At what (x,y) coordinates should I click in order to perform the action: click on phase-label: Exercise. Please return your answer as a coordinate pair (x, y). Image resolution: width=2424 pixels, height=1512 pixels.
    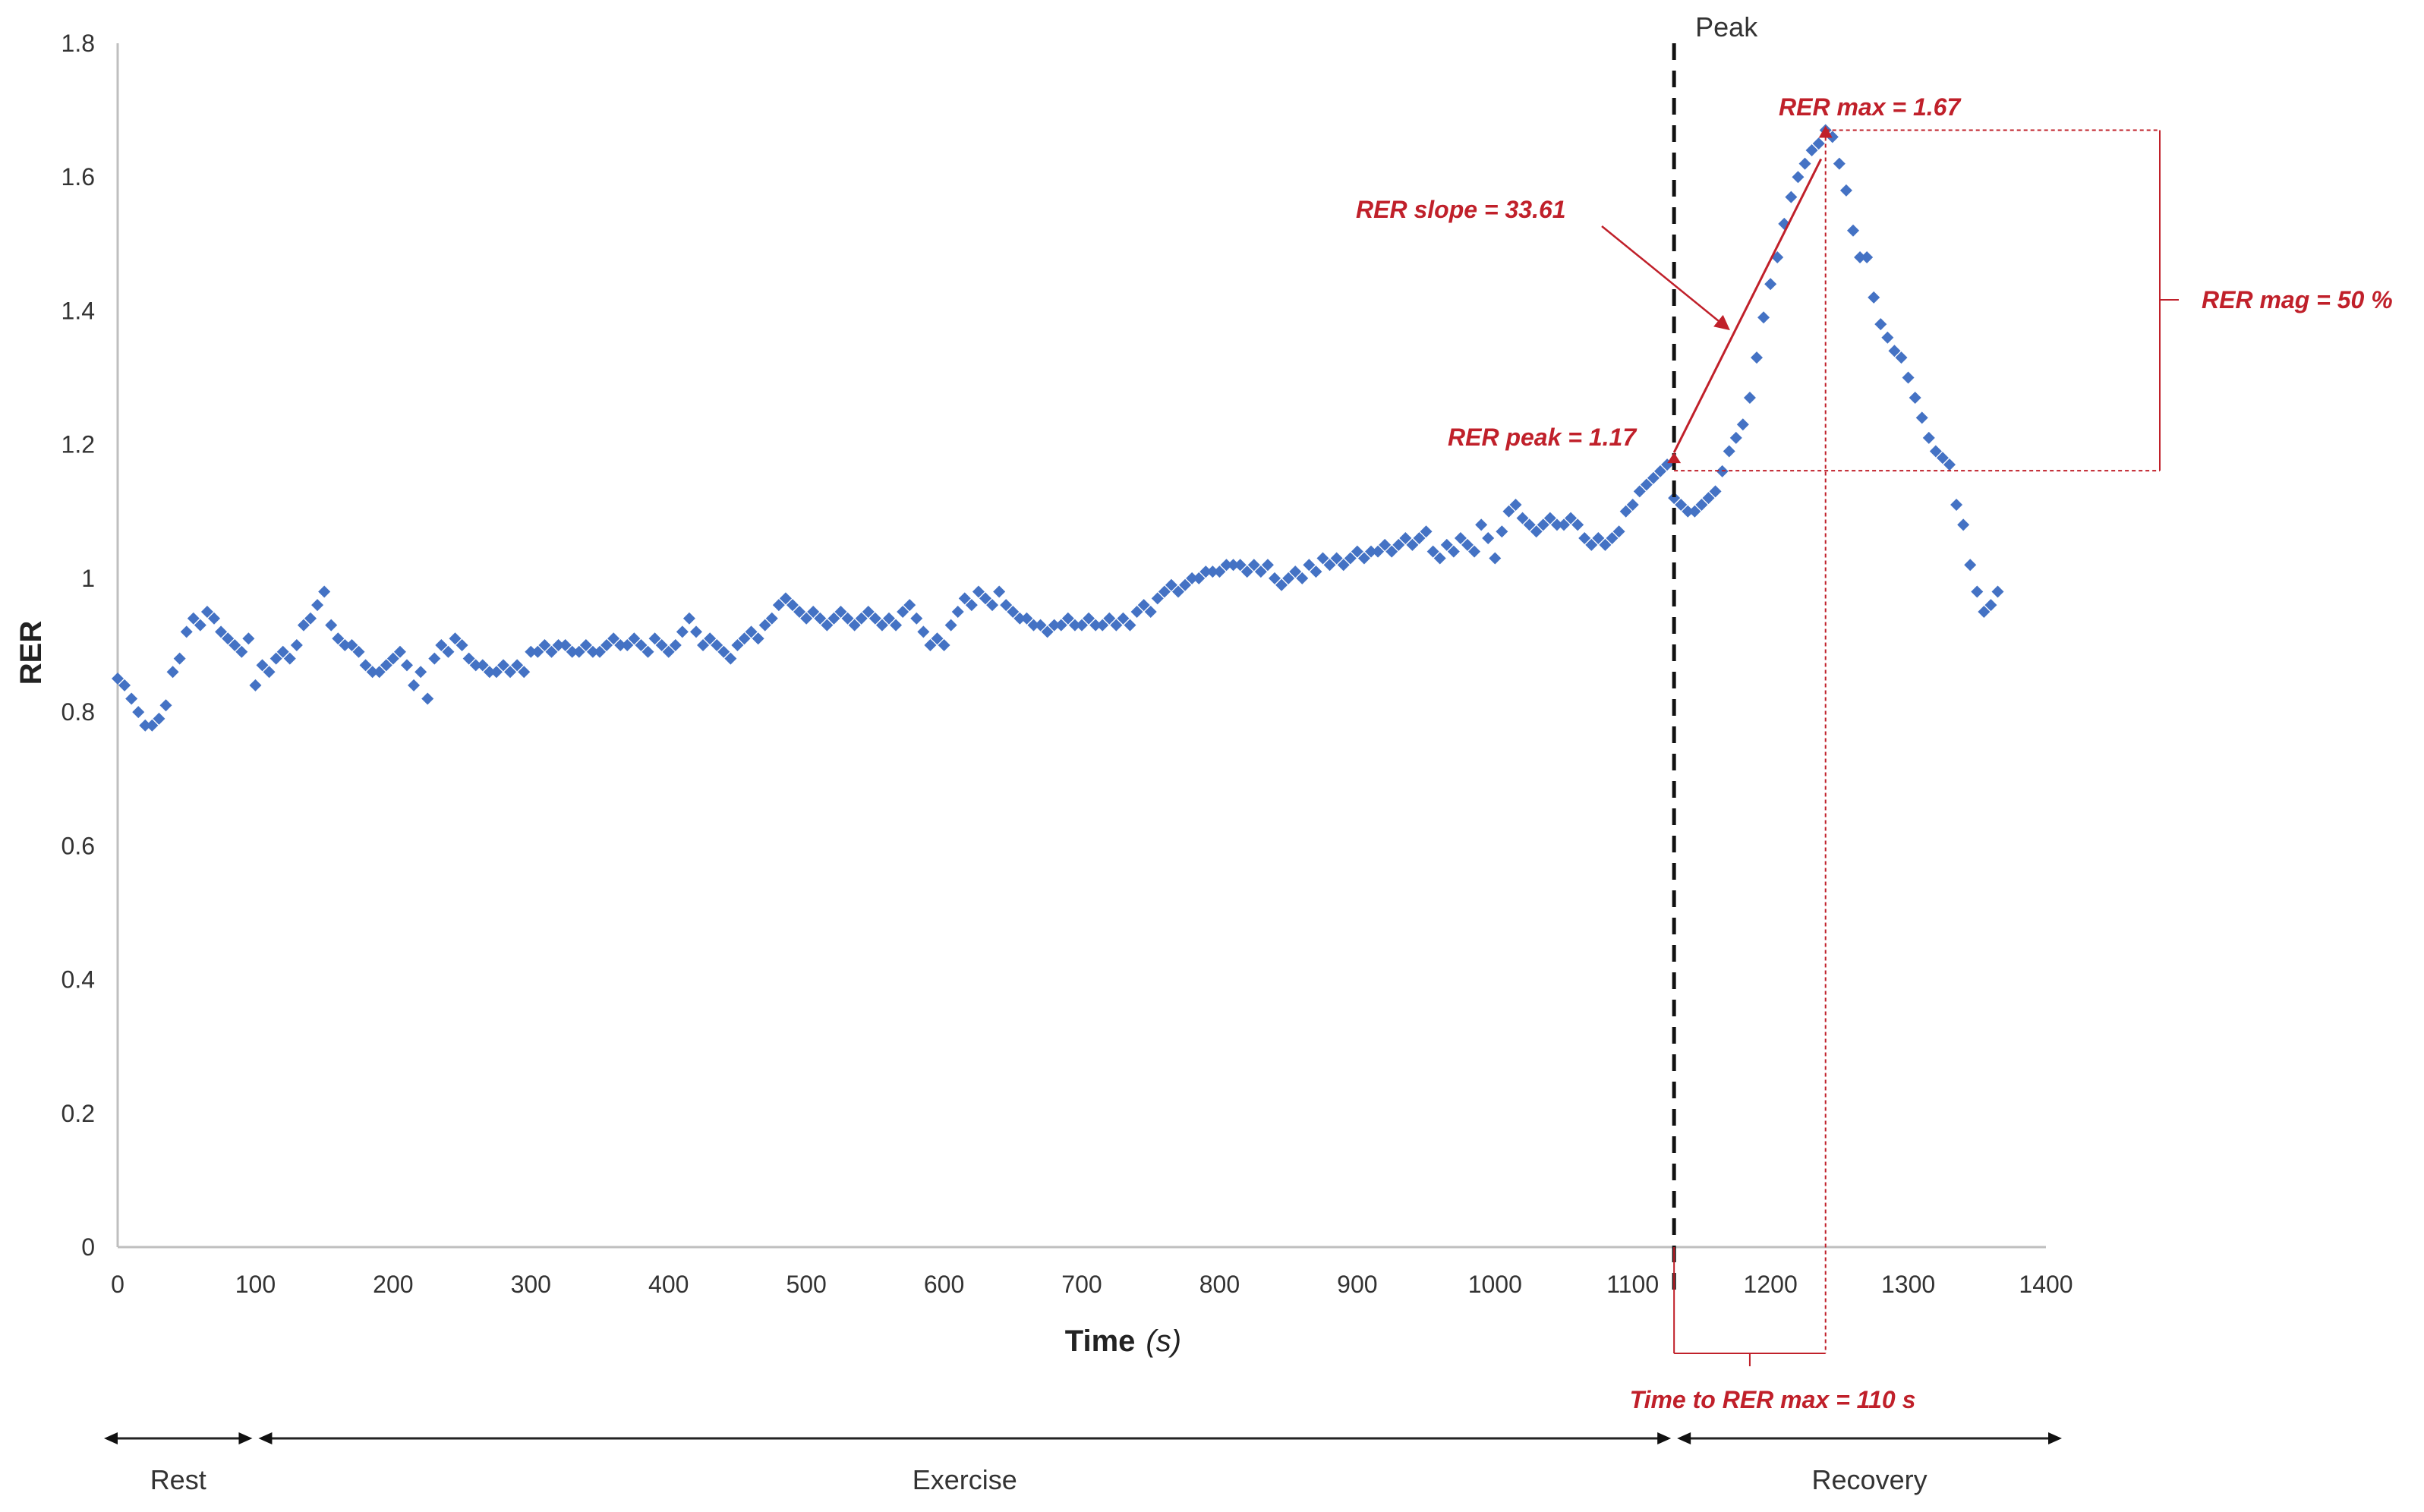
    Looking at the image, I should click on (965, 1479).